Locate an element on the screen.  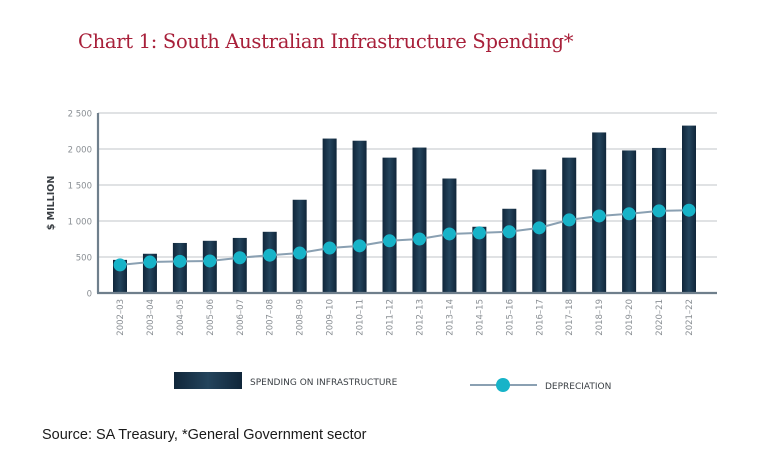
x-tick-label: 2011–12 is located at coordinates (391, 317).